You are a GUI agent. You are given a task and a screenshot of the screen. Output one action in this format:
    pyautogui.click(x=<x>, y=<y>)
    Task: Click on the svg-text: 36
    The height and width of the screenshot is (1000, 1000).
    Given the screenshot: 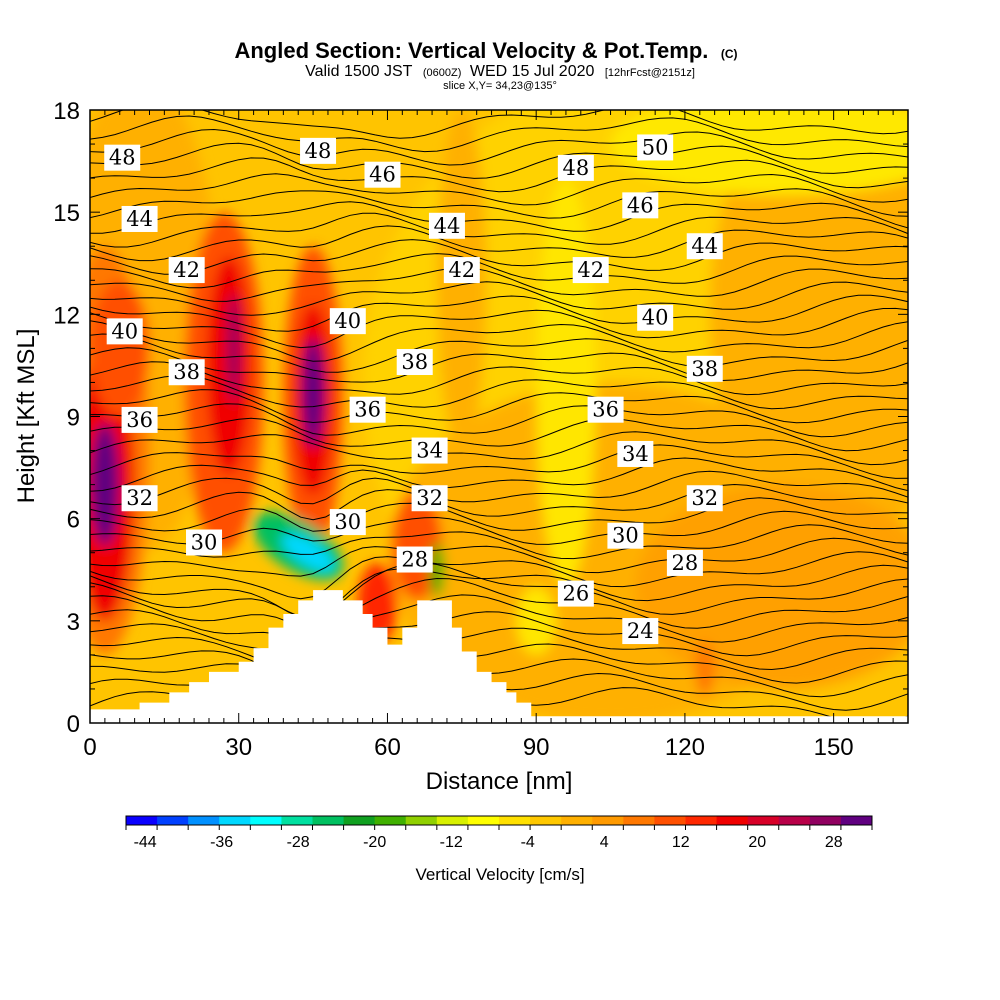 What is the action you would take?
    pyautogui.click(x=139, y=420)
    